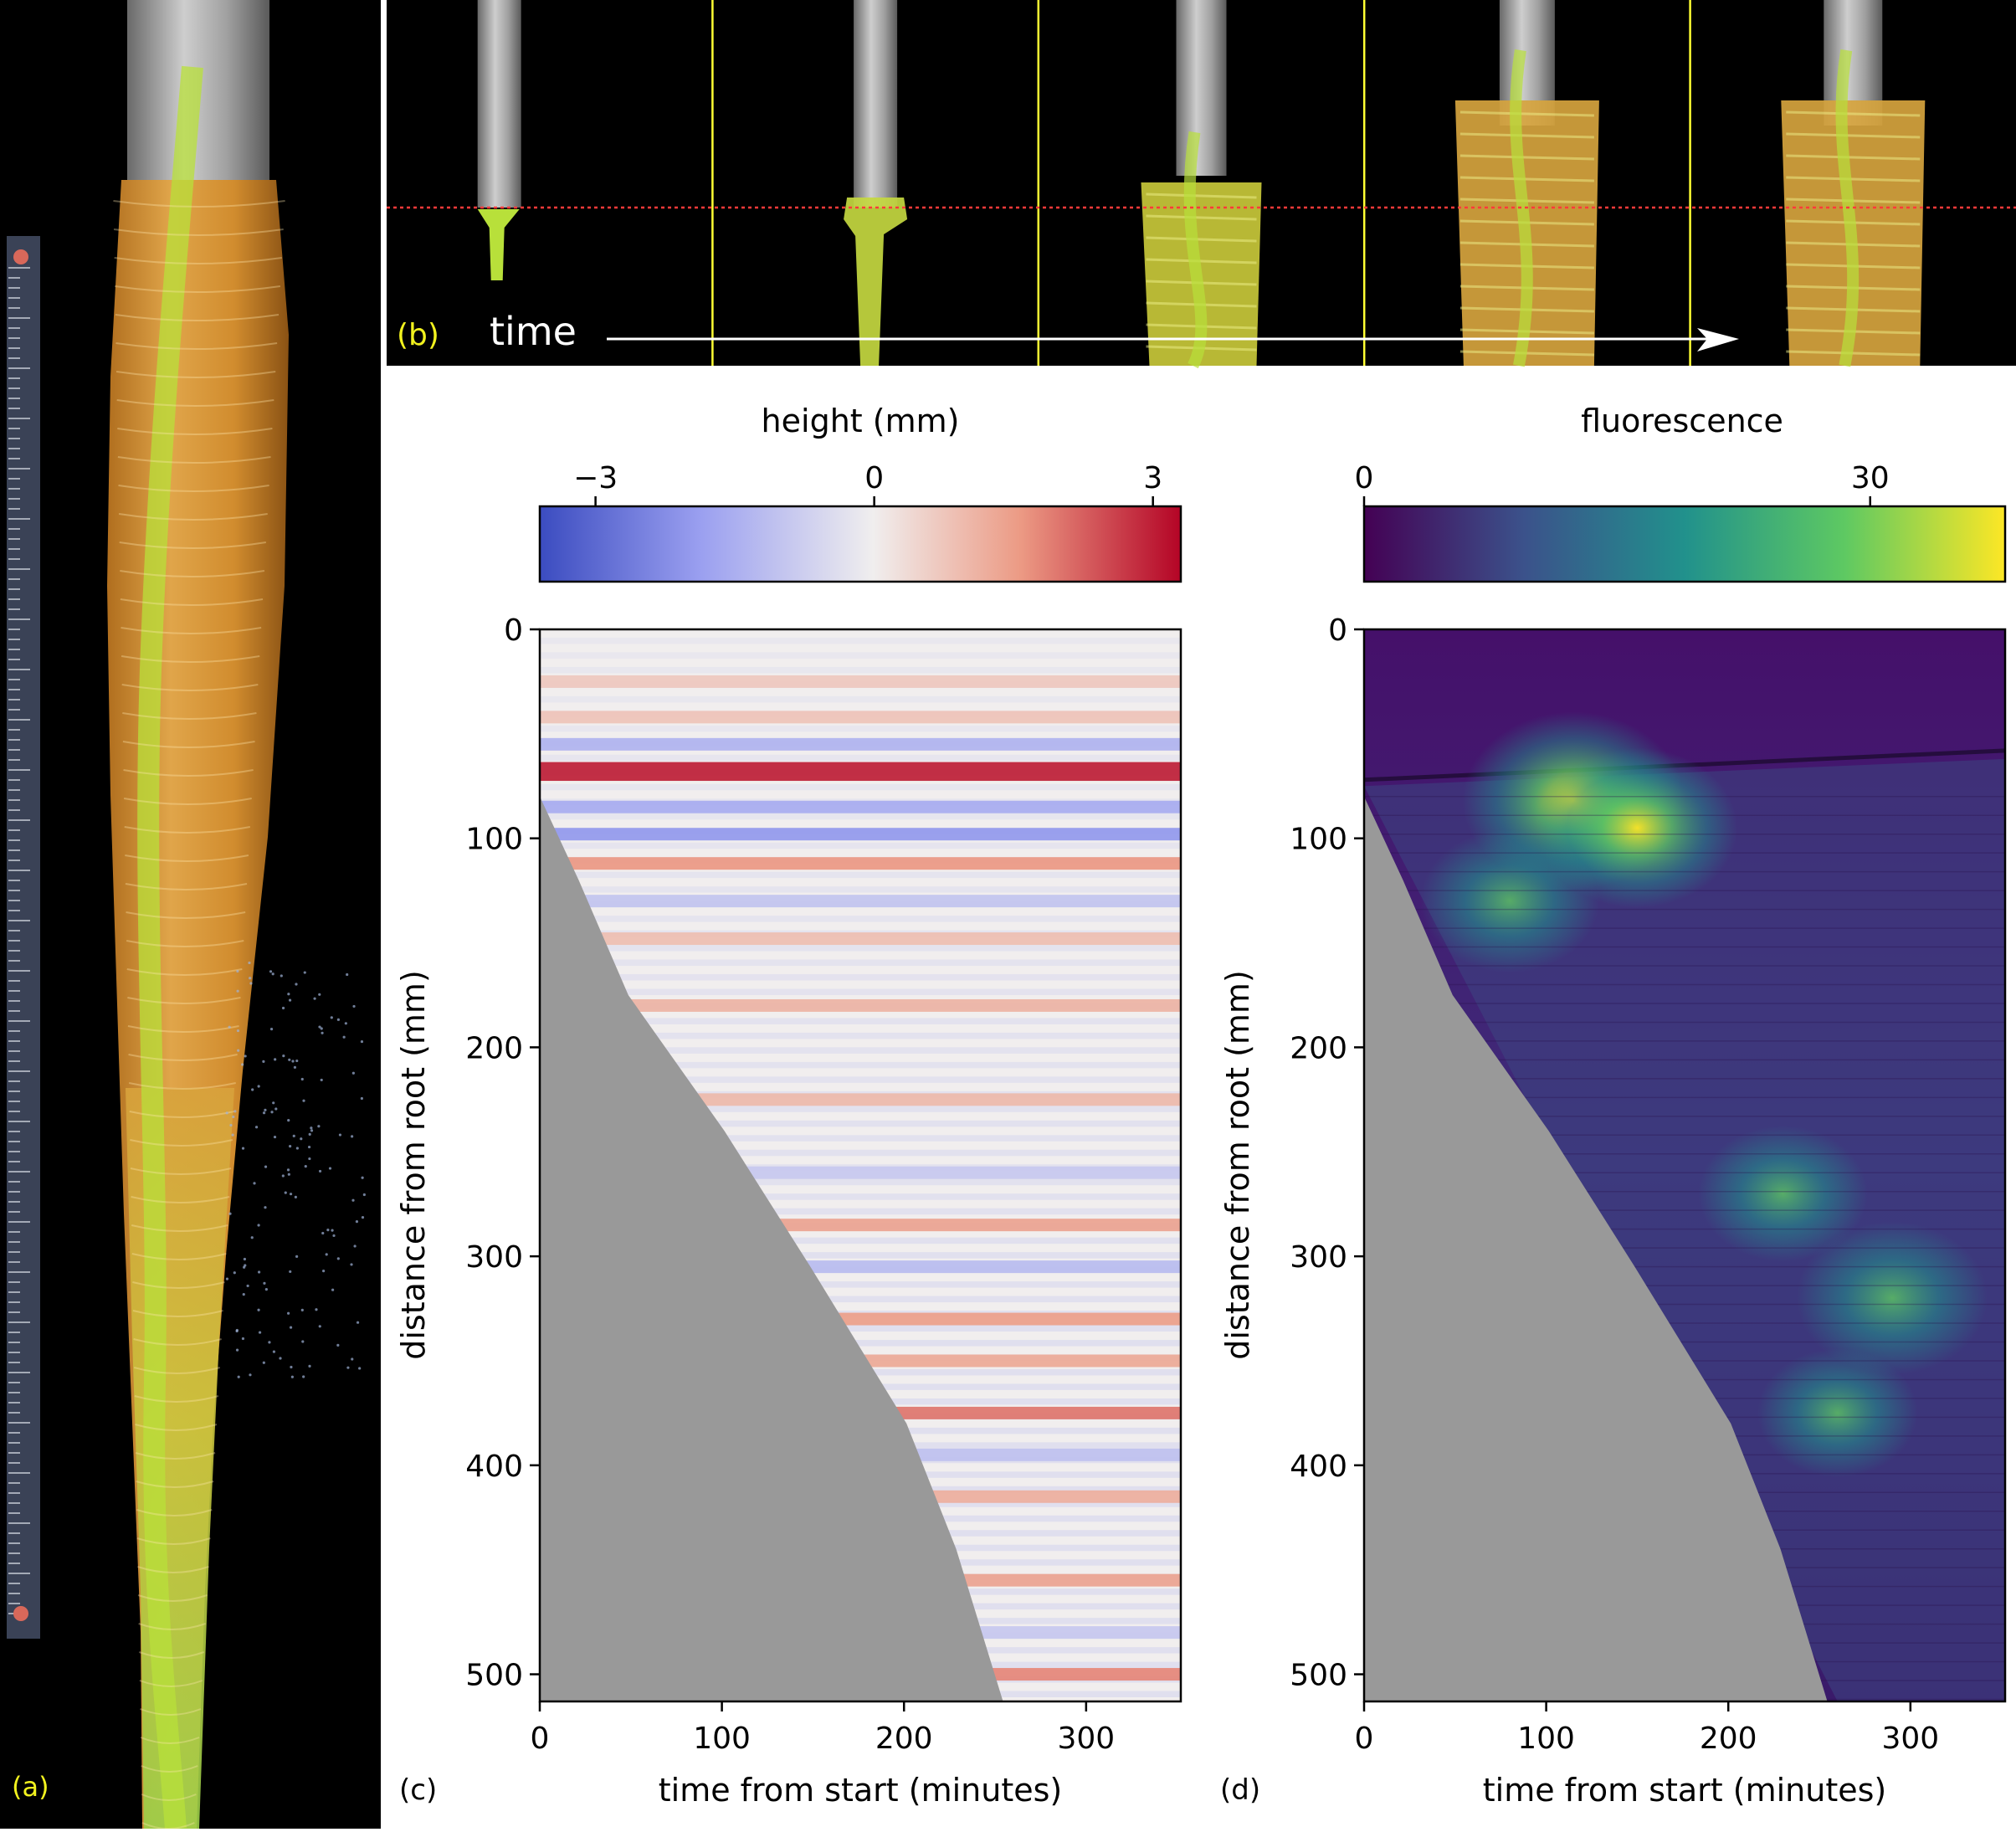  I want to click on time-frame, so click(499, 140).